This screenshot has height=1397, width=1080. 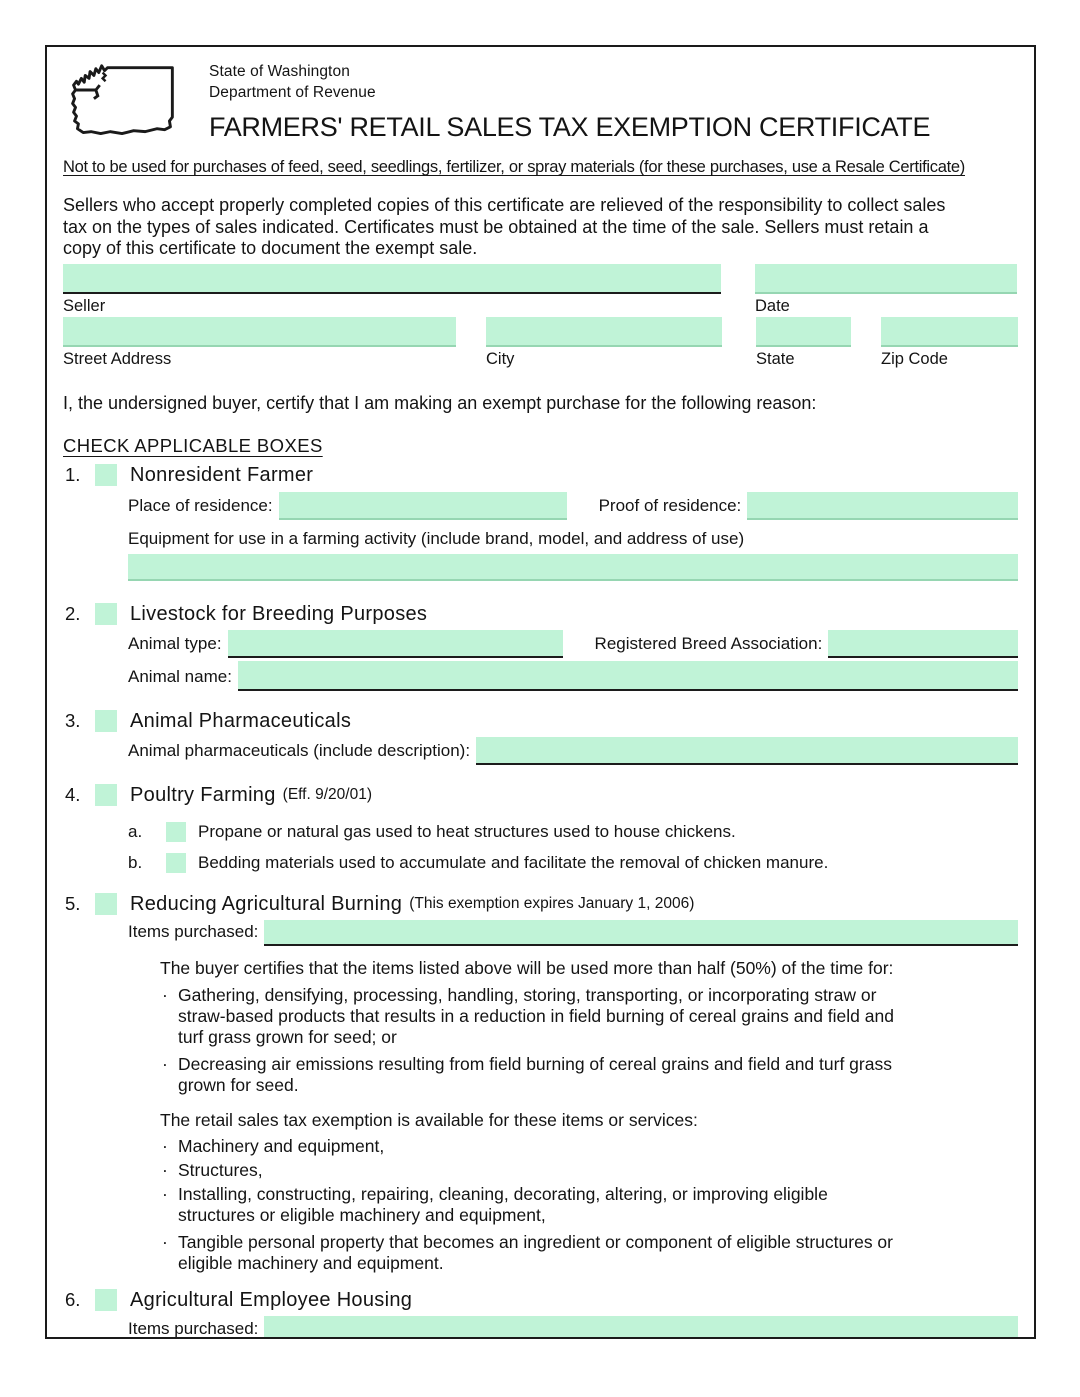 I want to click on place-of-residence-input, so click(x=422, y=505).